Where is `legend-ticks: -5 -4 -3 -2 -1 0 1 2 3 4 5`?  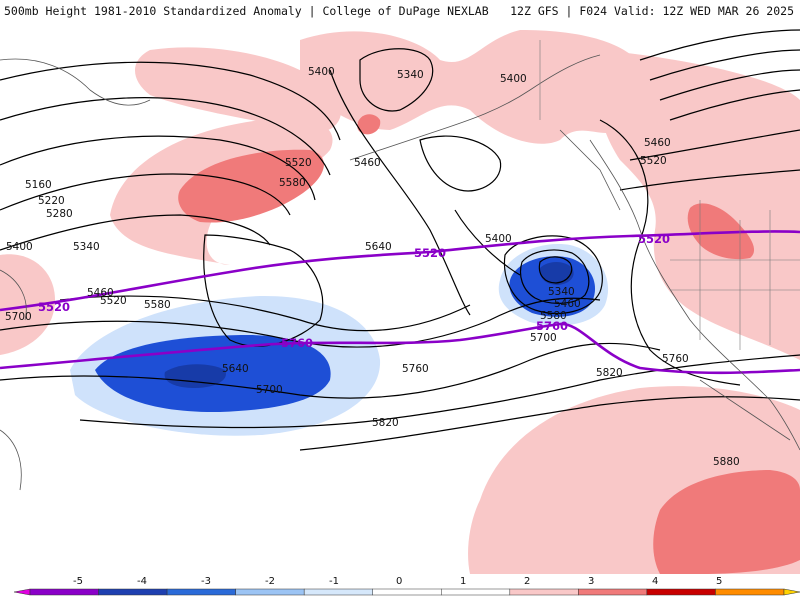 legend-ticks: -5 -4 -3 -2 -1 0 1 2 3 4 5 is located at coordinates (397, 581).